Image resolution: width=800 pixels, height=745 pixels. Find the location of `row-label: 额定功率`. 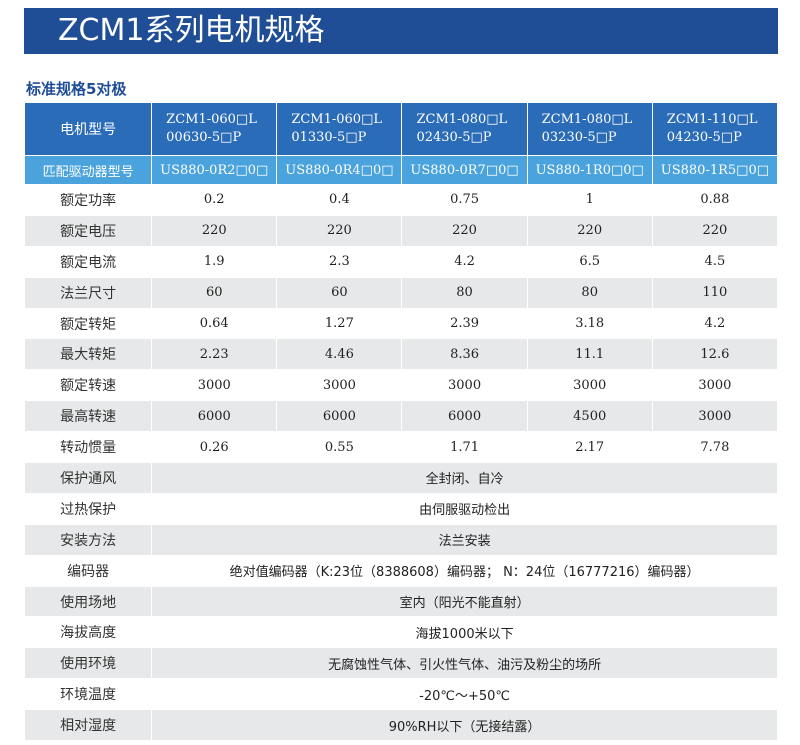

row-label: 额定功率 is located at coordinates (88, 200).